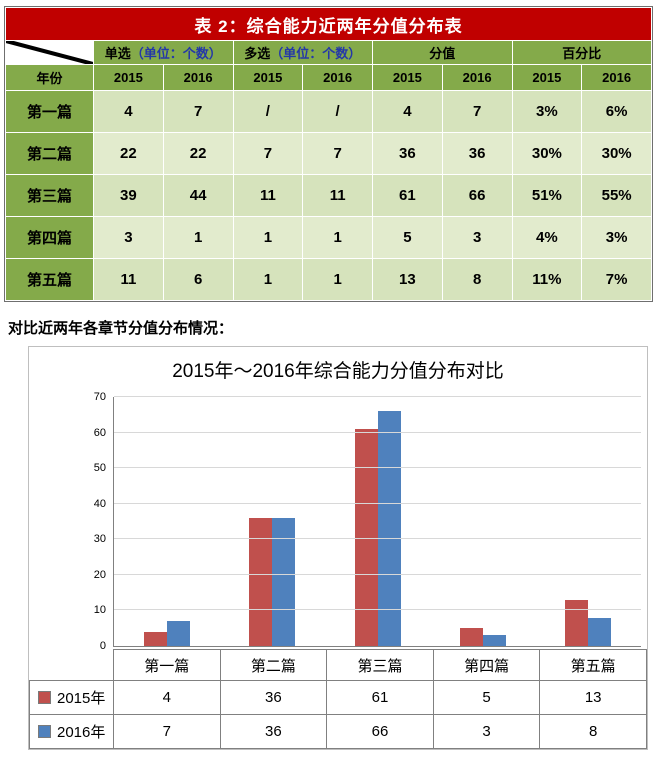 This screenshot has width=657, height=773. What do you see at coordinates (328, 111) in the screenshot?
I see `table-row: 第一篇 4 7//4 7 3% 6%` at bounding box center [328, 111].